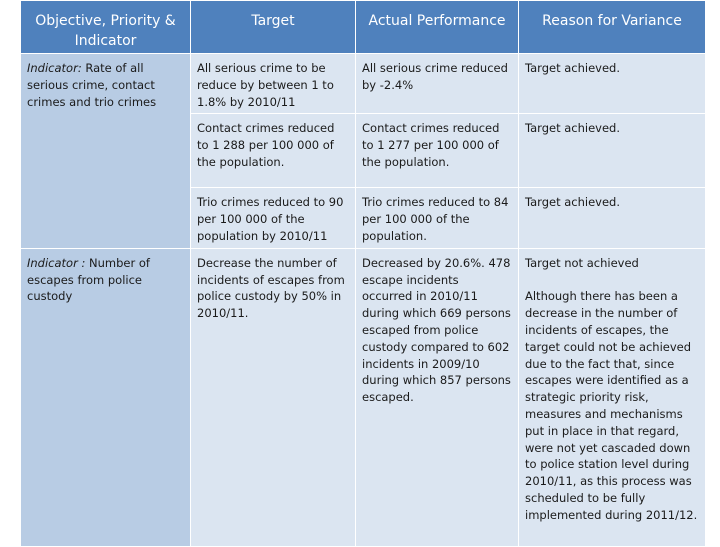 The width and height of the screenshot is (720, 547). What do you see at coordinates (437, 83) in the screenshot?
I see `actual-cell: All serious crime reduced by -2.4%` at bounding box center [437, 83].